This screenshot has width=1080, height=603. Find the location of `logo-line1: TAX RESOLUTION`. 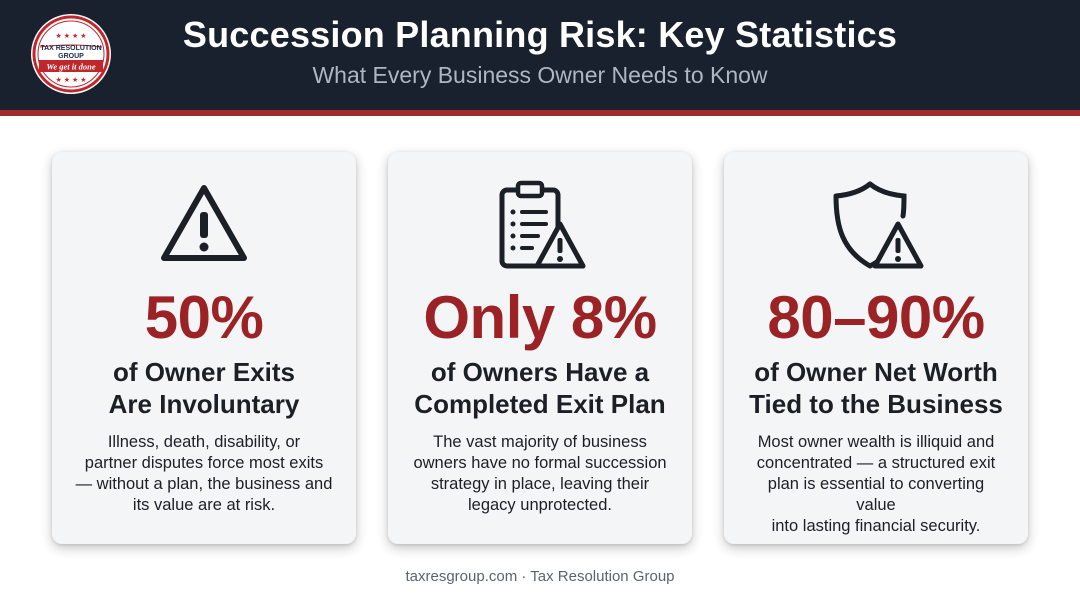

logo-line1: TAX RESOLUTION is located at coordinates (70, 48).